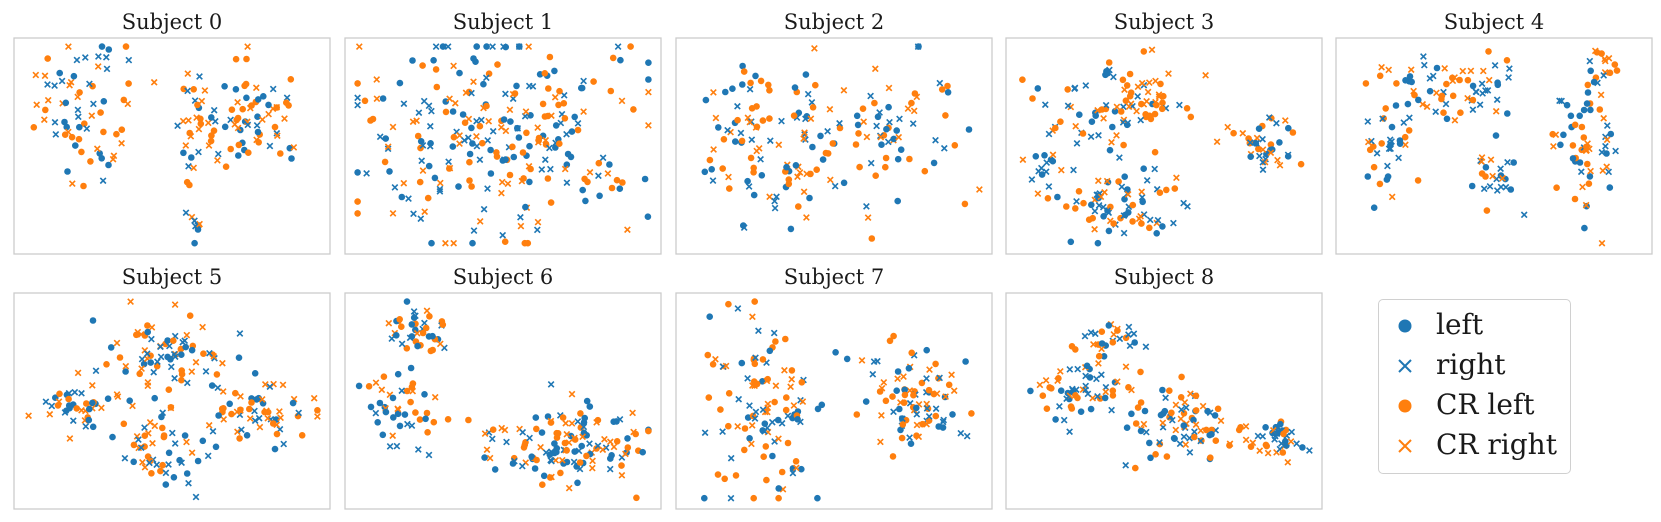 Image resolution: width=1661 pixels, height=522 pixels. What do you see at coordinates (1405, 446) in the screenshot?
I see `x-marker-icon` at bounding box center [1405, 446].